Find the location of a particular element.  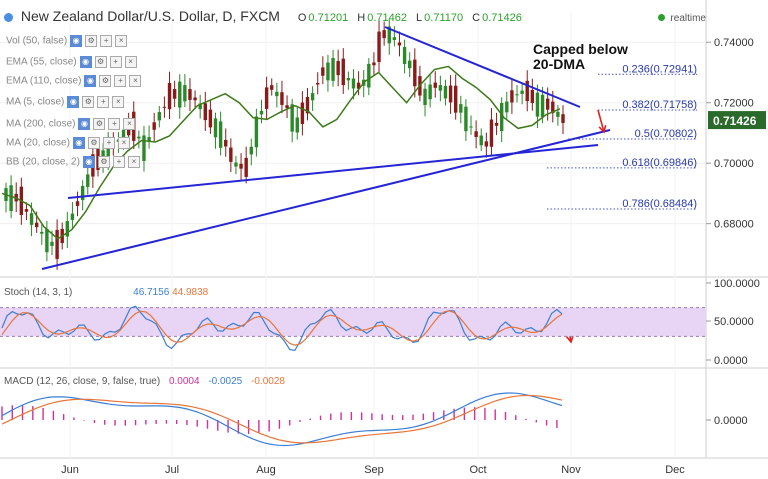

indicator-5: MA (20, close) ◉ ⚙ + × is located at coordinates (68, 143).